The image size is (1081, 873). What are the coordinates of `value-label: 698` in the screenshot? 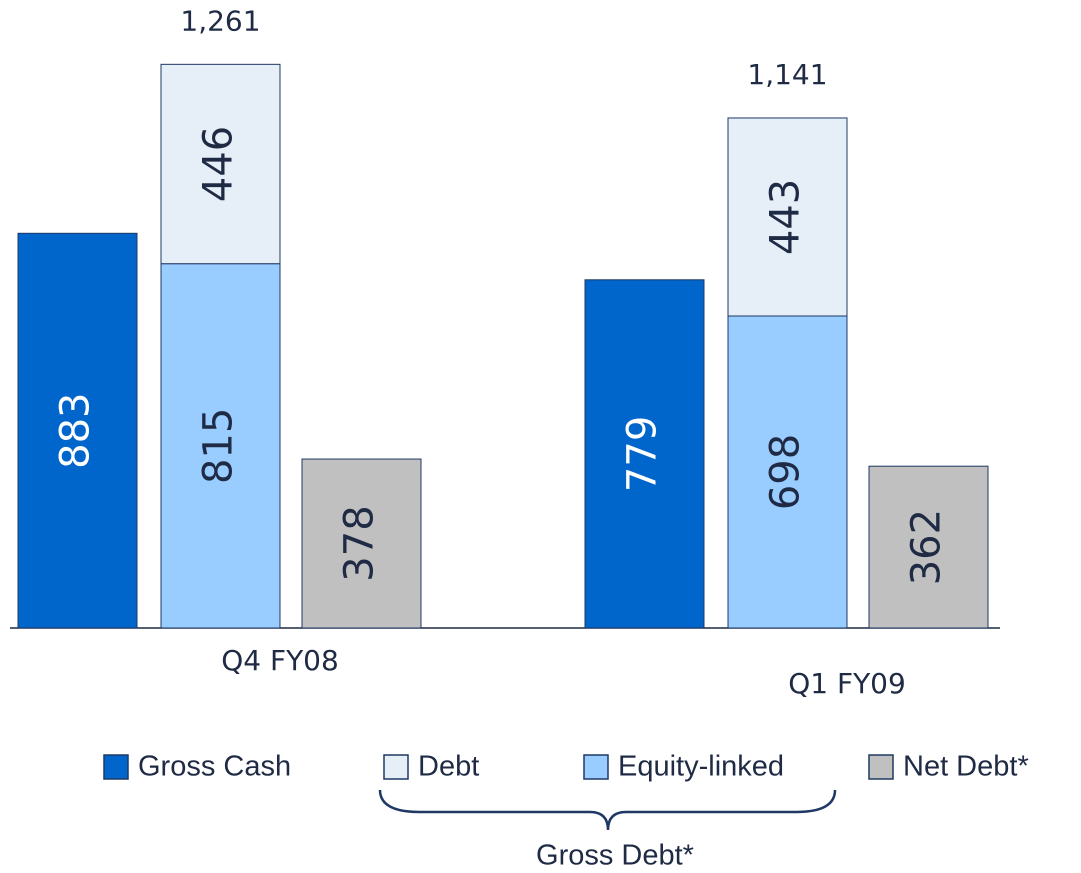 It's located at (786, 472).